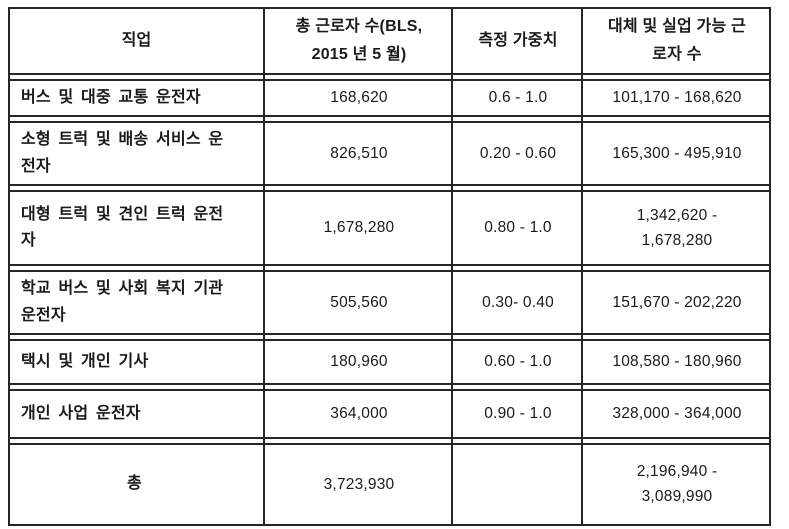 The height and width of the screenshot is (529, 789). I want to click on weight-cell: 0.80 - 1.0, so click(518, 228).